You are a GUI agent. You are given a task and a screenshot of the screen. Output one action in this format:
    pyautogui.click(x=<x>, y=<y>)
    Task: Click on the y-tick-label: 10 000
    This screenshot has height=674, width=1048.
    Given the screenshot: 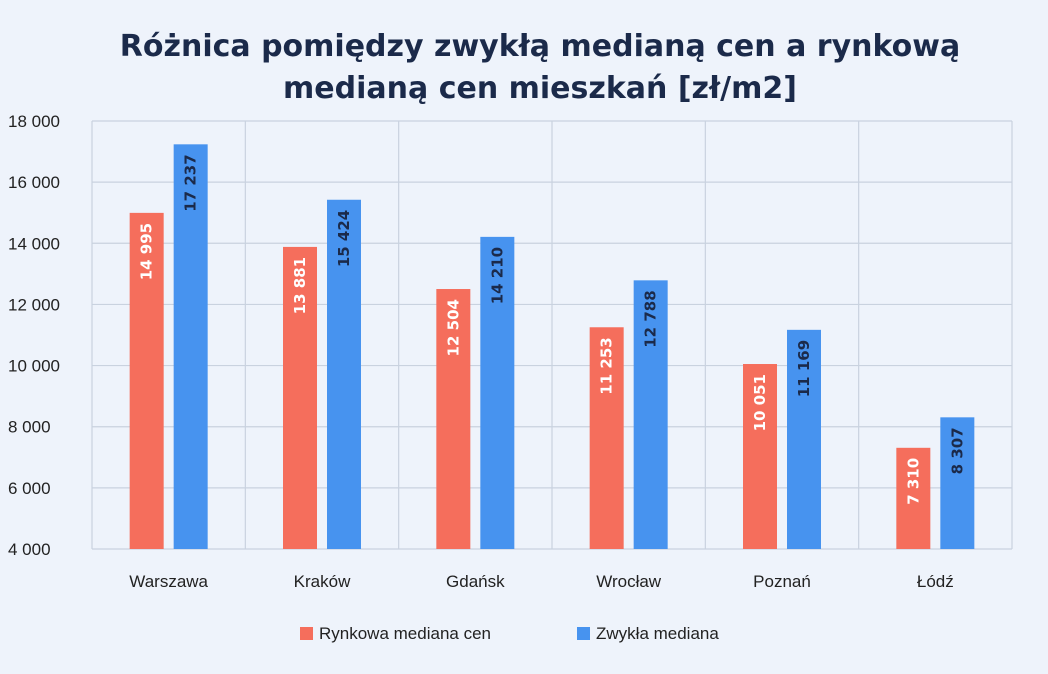 What is the action you would take?
    pyautogui.click(x=34, y=366)
    